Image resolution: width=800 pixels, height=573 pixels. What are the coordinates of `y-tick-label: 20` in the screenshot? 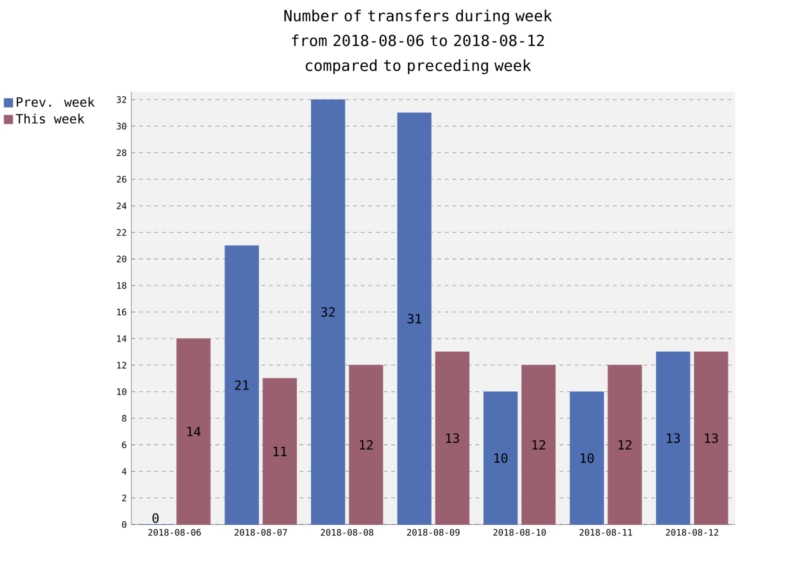 It's located at (121, 258).